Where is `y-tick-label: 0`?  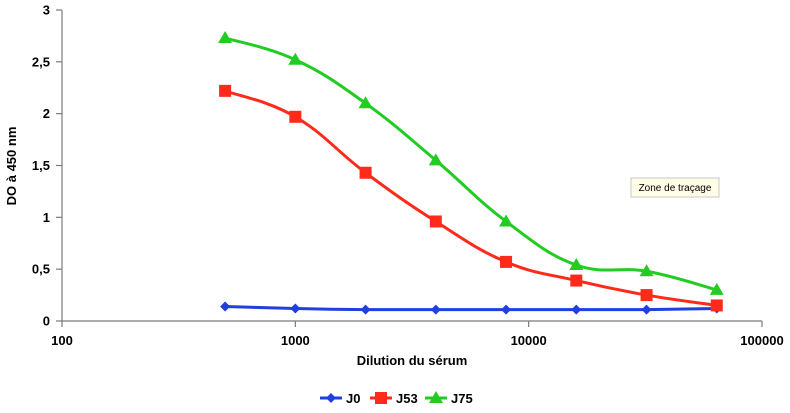
y-tick-label: 0 is located at coordinates (46, 321).